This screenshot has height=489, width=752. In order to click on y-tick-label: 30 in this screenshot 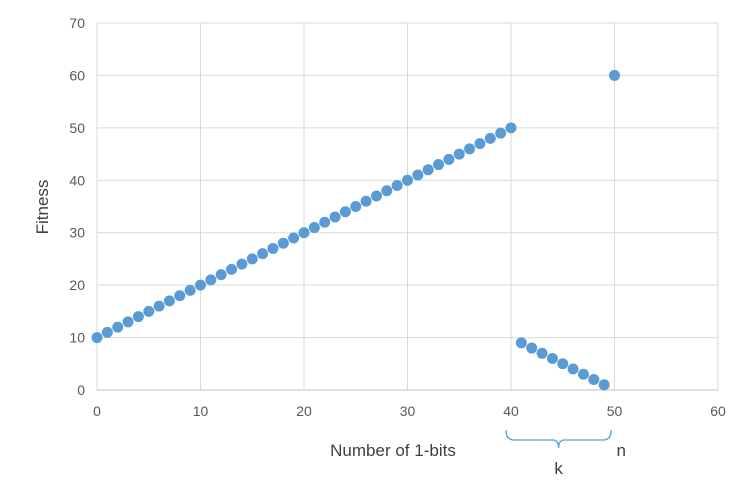, I will do `click(77, 233)`.